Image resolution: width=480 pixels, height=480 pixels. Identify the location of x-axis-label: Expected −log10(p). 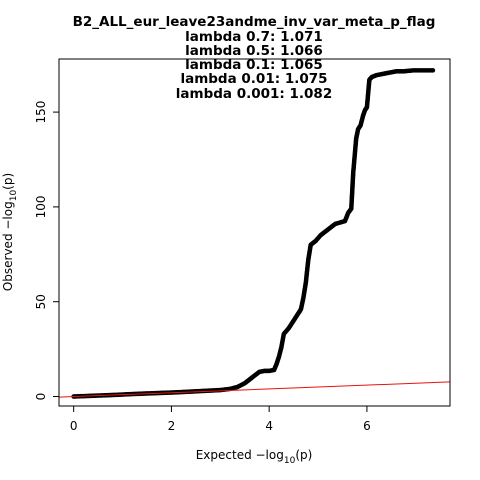
(254, 457).